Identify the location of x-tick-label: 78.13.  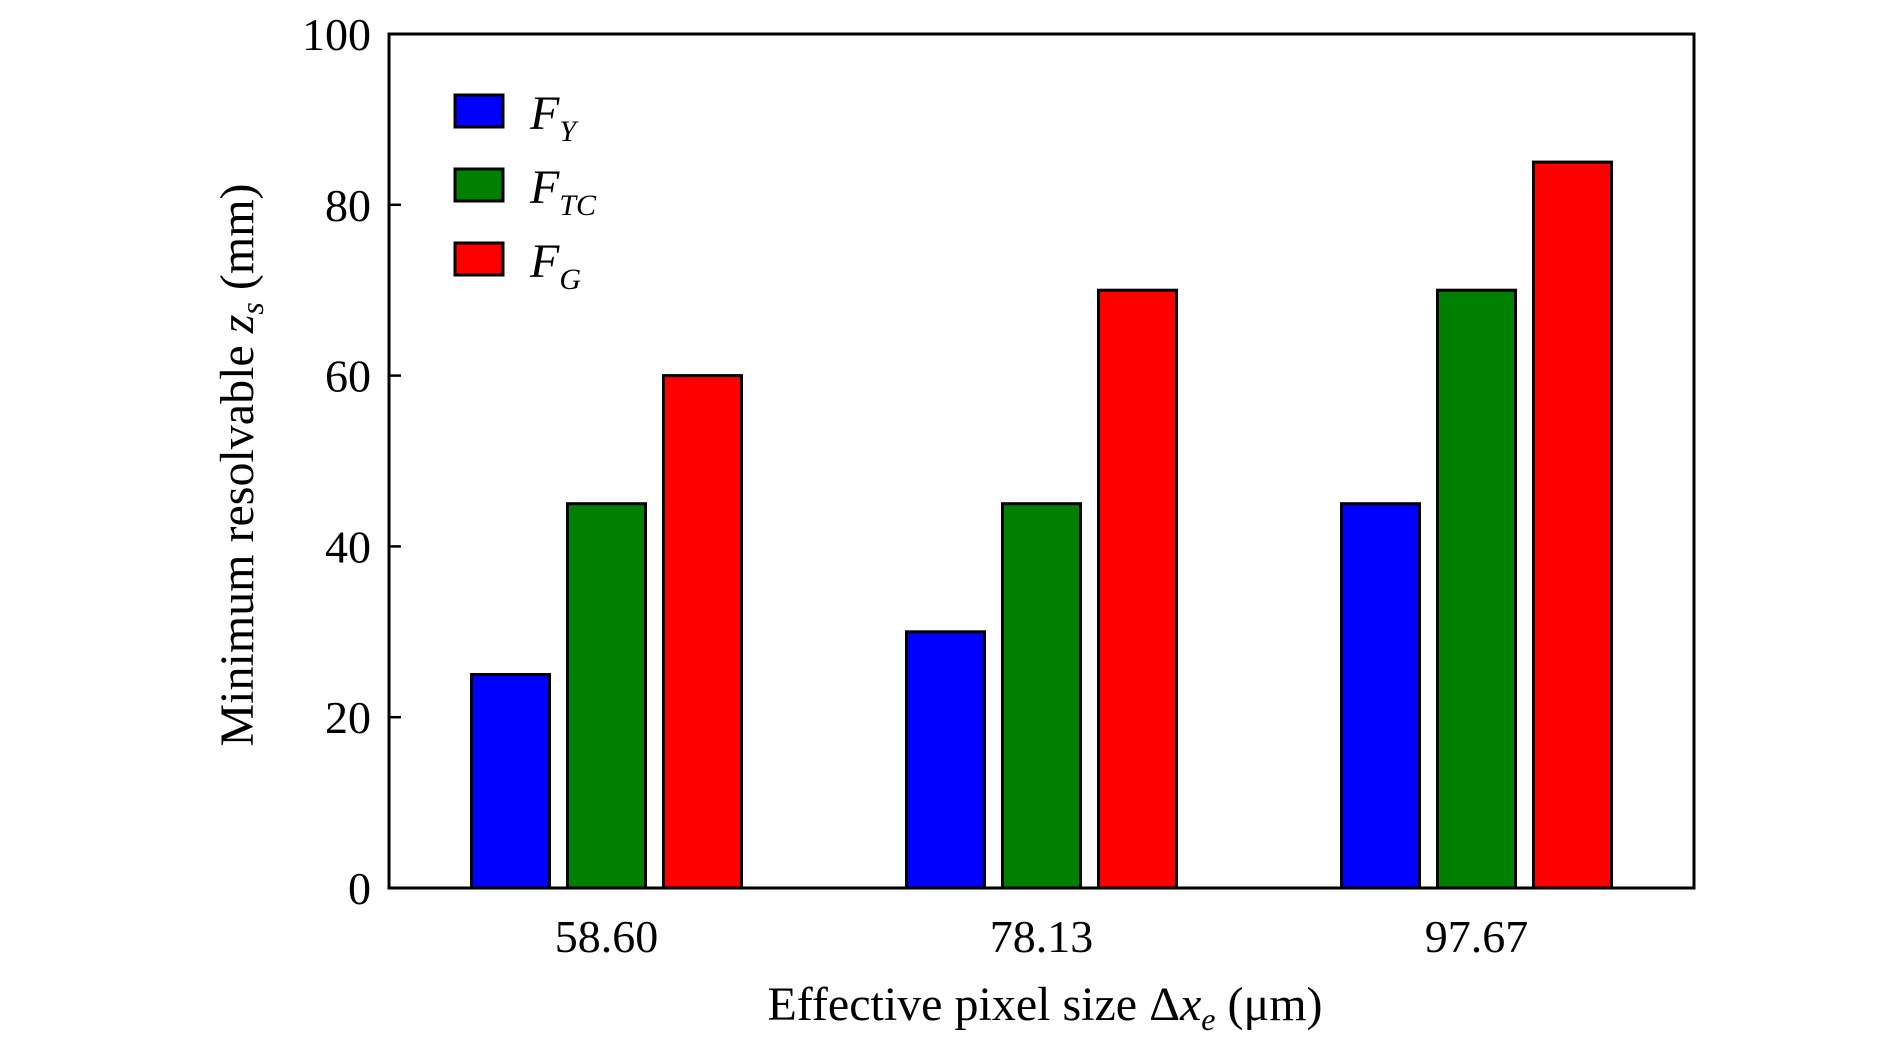
(1042, 936).